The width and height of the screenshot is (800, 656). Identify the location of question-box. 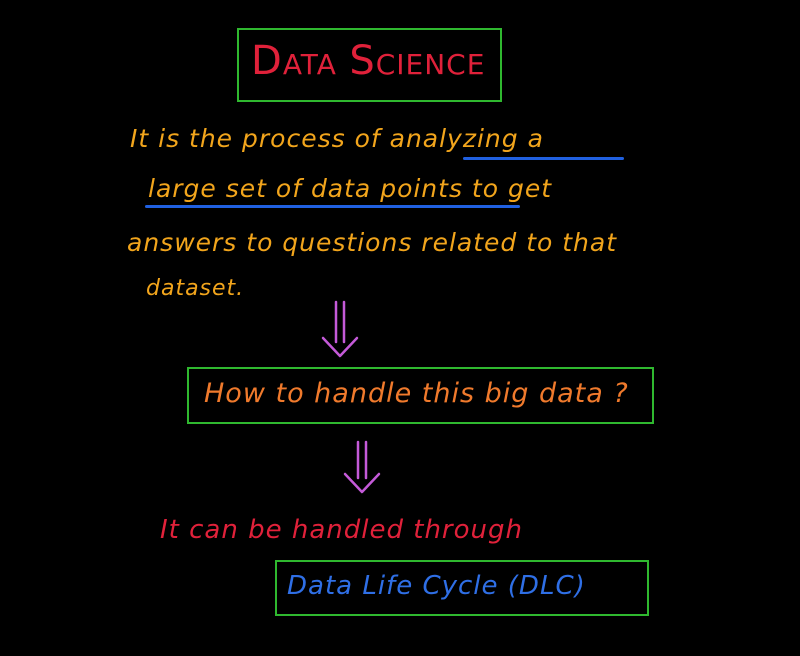
(420, 395).